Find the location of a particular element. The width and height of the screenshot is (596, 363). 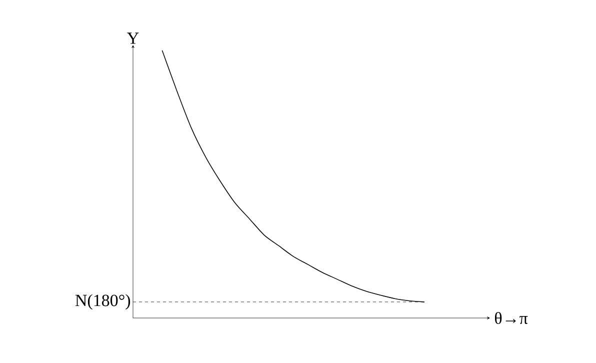

y-axis-title: Y is located at coordinates (133, 38).